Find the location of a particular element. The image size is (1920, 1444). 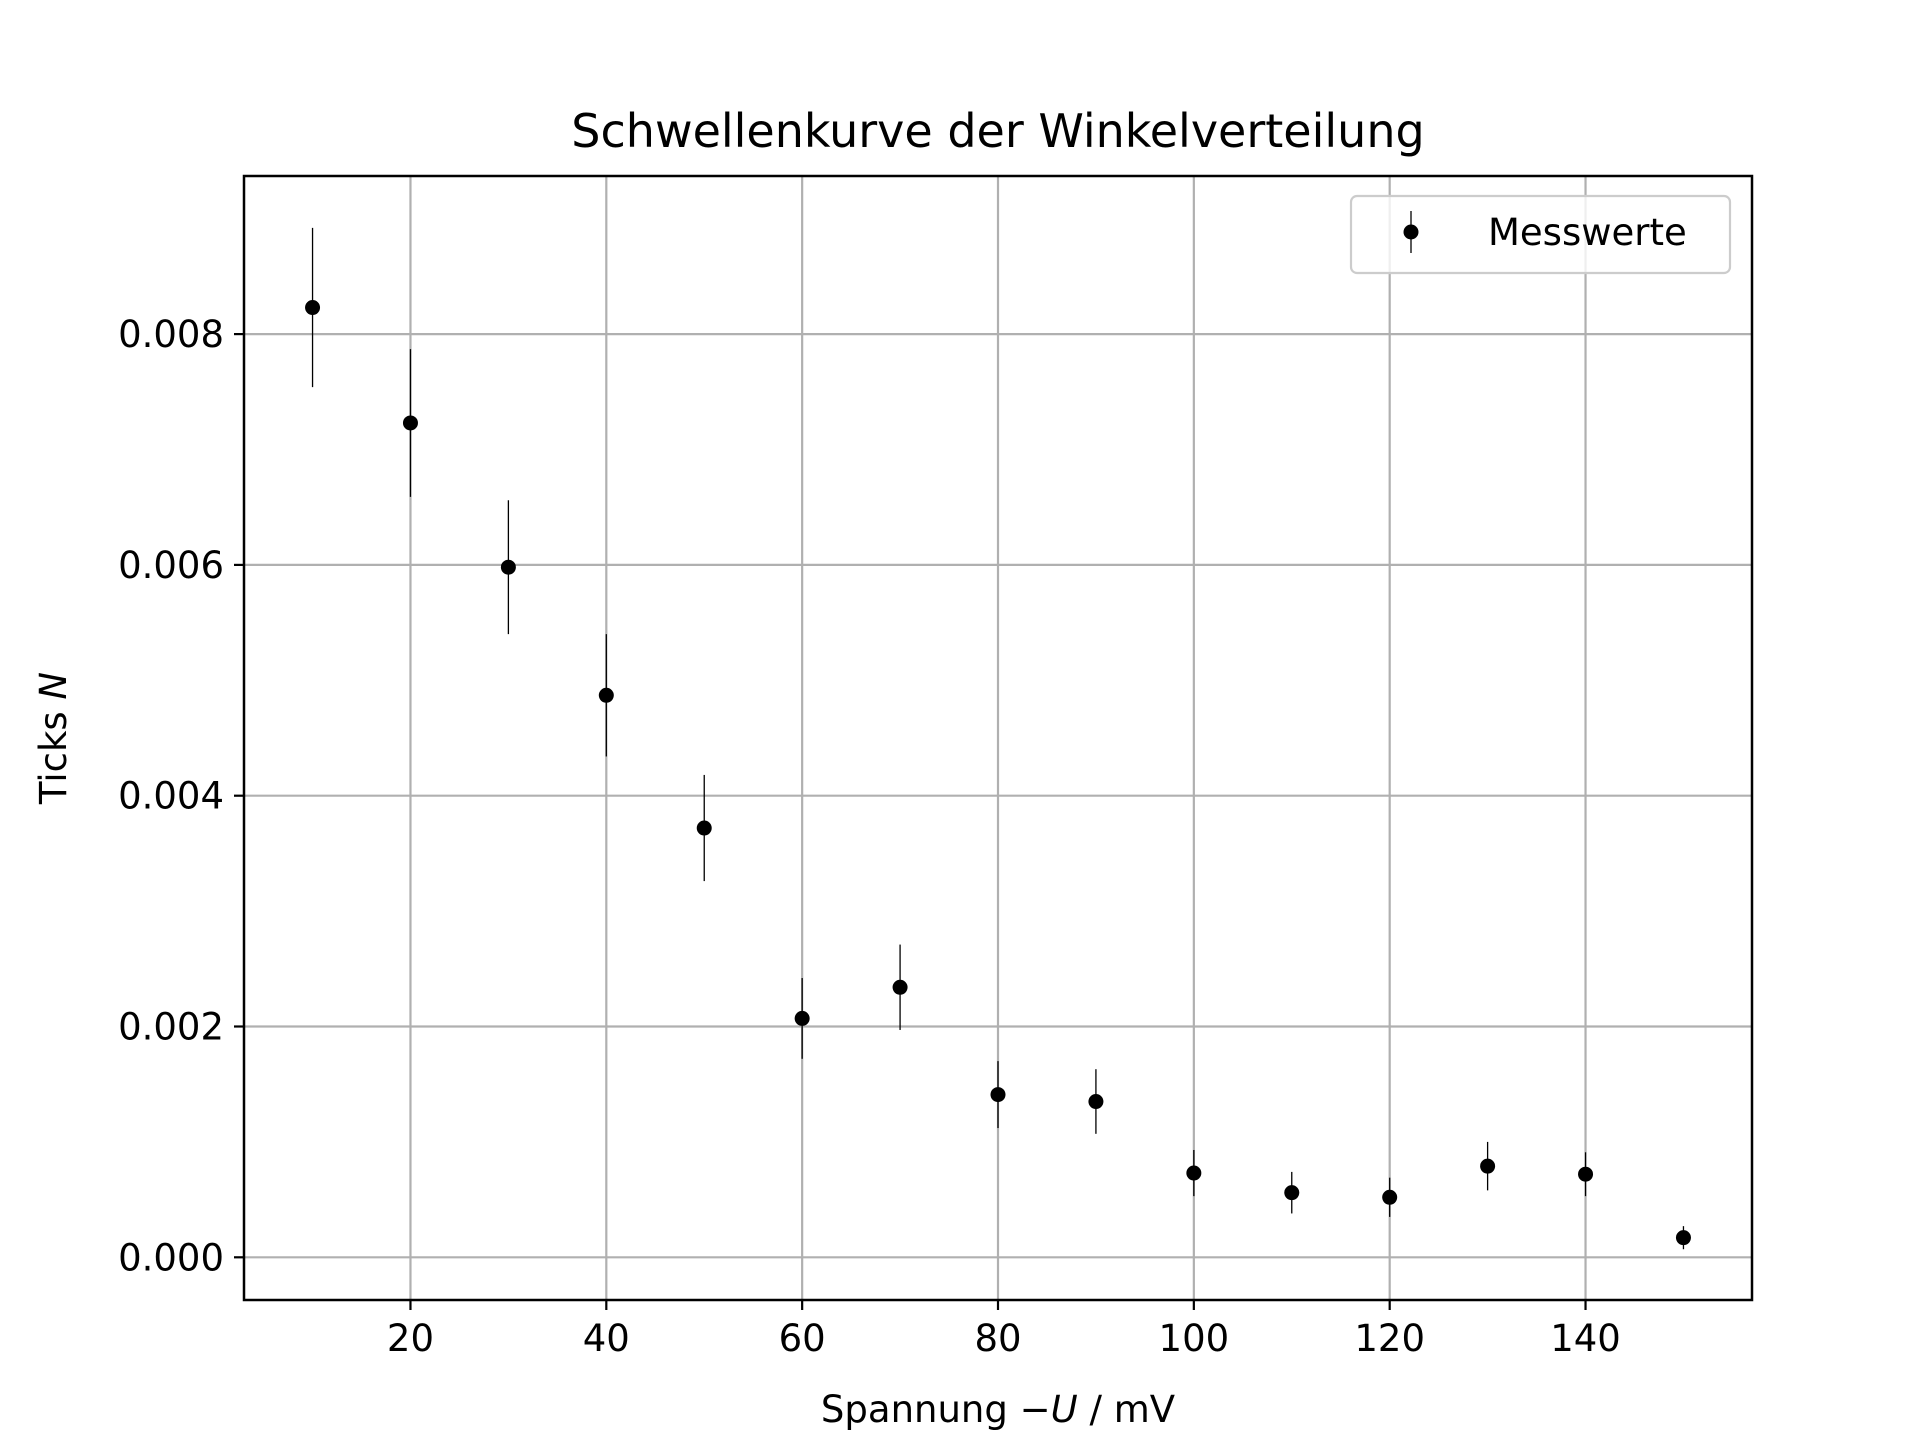

x-tick-label: 20 is located at coordinates (410, 1338).